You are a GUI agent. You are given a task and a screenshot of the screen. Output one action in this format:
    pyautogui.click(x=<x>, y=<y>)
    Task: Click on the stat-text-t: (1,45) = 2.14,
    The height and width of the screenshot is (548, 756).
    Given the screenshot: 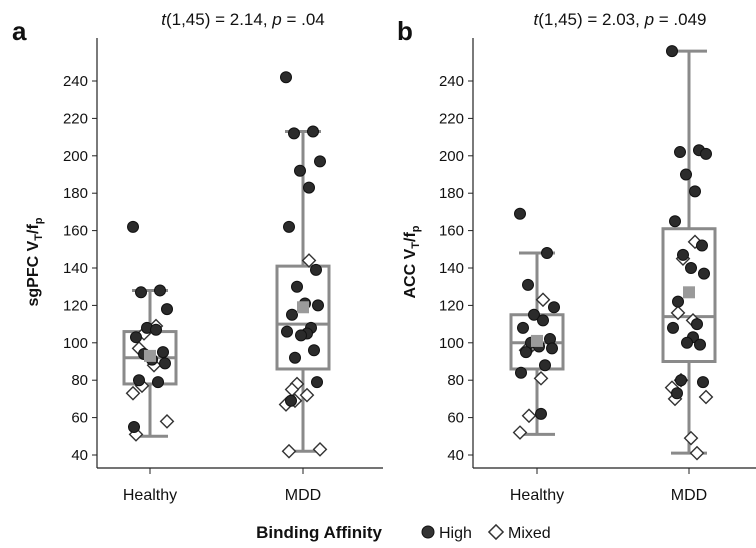 What is the action you would take?
    pyautogui.click(x=219, y=19)
    